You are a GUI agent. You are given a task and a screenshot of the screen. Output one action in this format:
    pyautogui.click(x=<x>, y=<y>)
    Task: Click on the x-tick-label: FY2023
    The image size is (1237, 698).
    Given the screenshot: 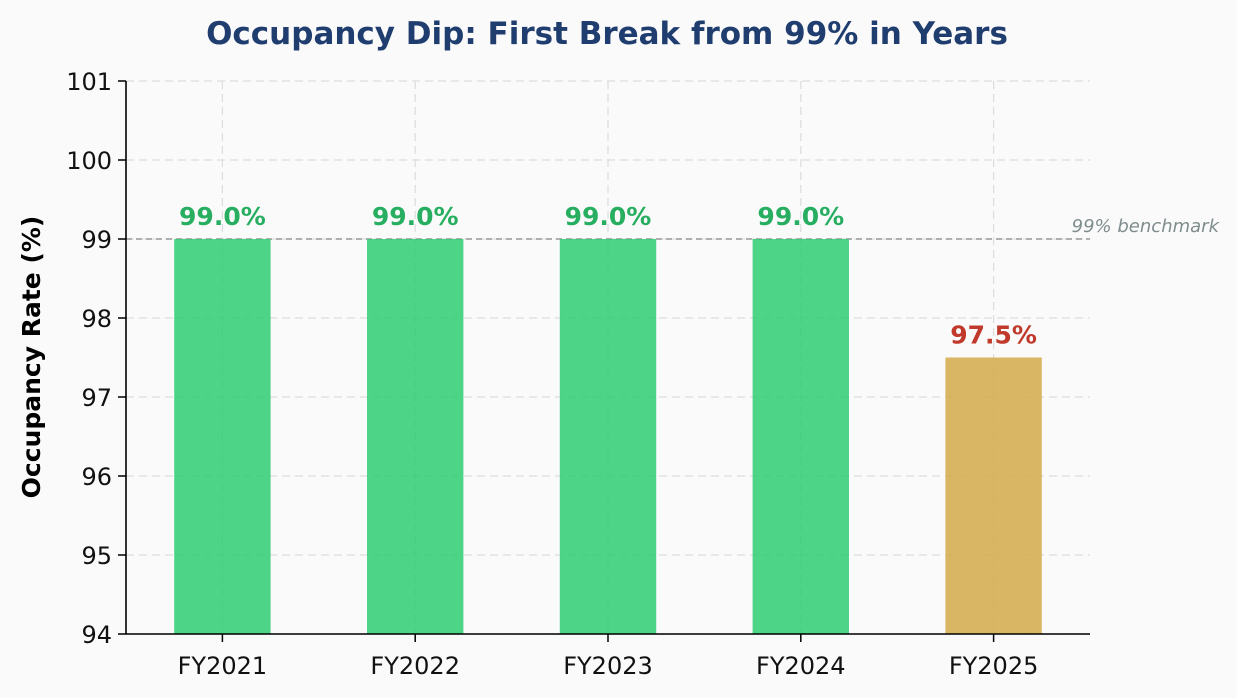 What is the action you would take?
    pyautogui.click(x=608, y=666)
    